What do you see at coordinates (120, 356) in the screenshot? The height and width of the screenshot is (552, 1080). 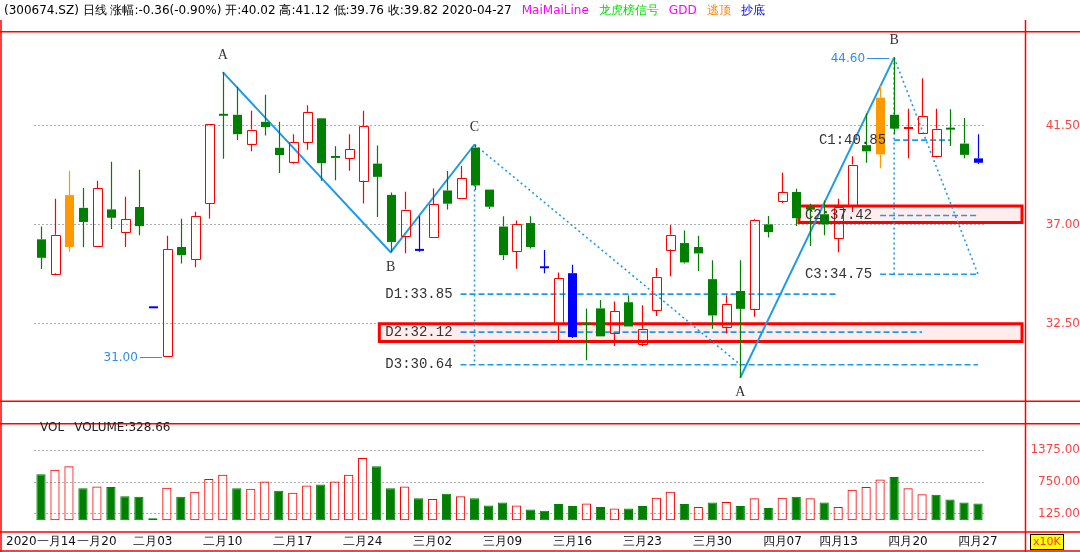 I see `text: 31.00` at bounding box center [120, 356].